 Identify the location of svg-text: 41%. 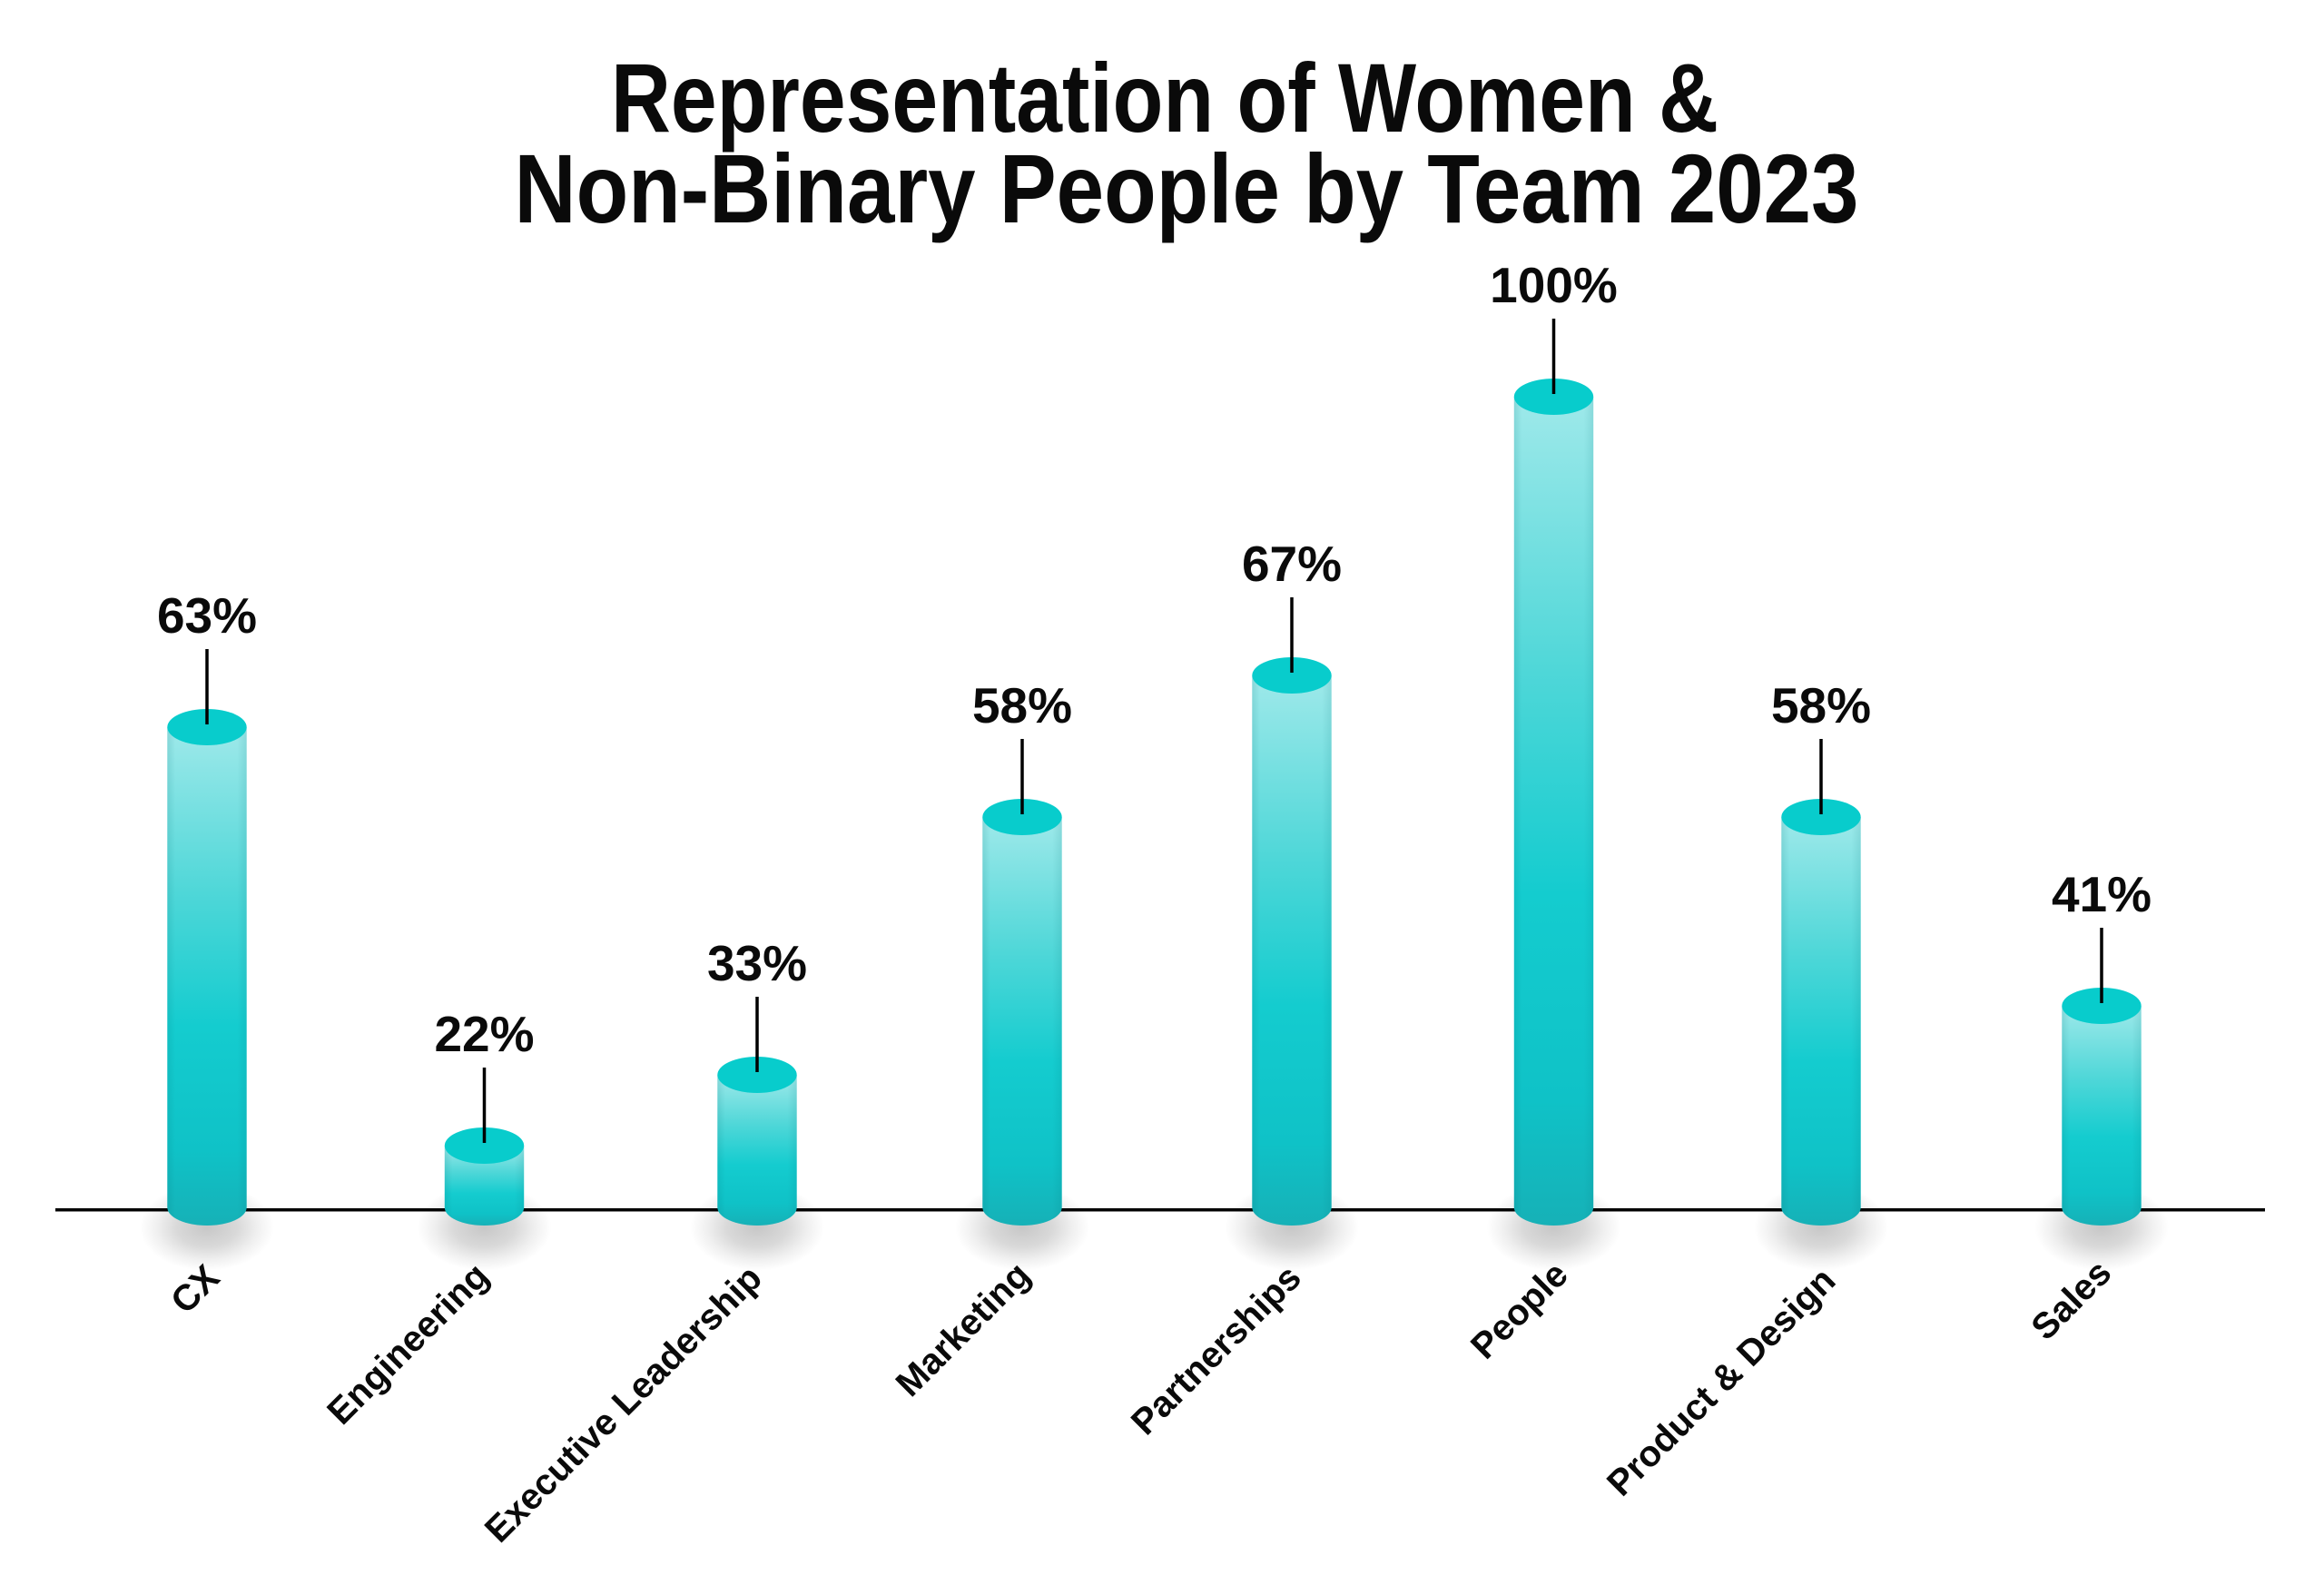
(2102, 894).